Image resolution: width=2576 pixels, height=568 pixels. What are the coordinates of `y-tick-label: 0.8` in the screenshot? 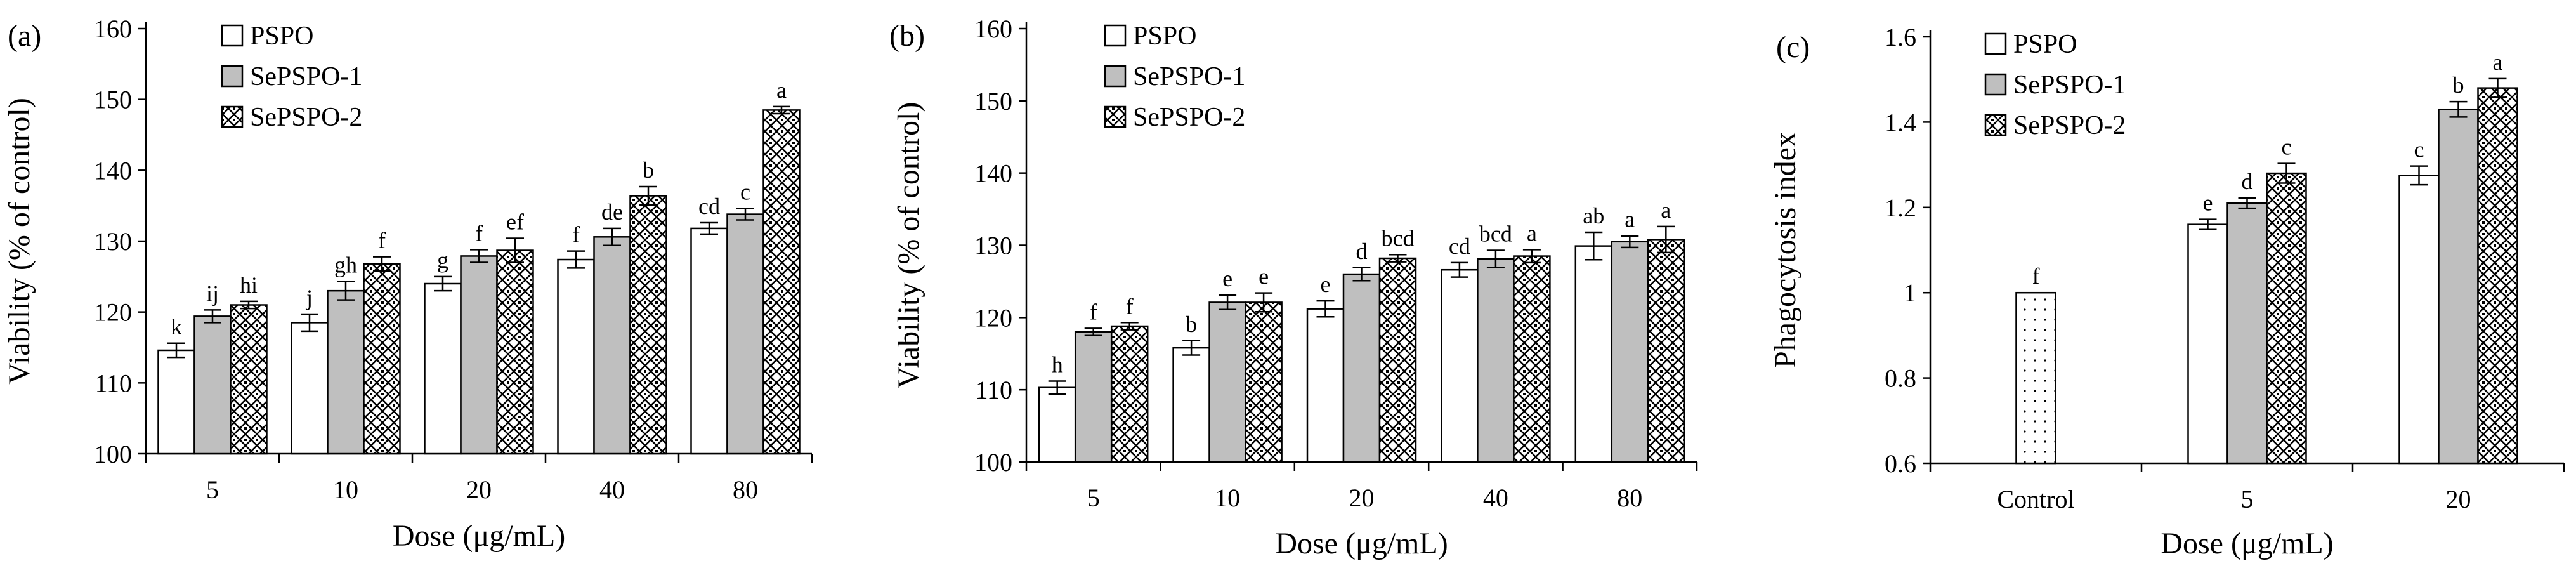 It's located at (1900, 379).